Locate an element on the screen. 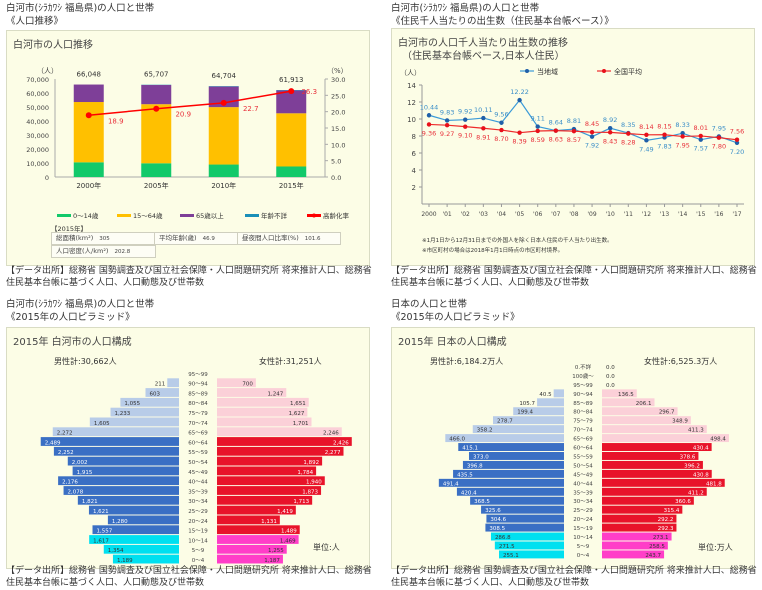 The image size is (762, 590). legend-label: 年齢不詳 is located at coordinates (274, 215).